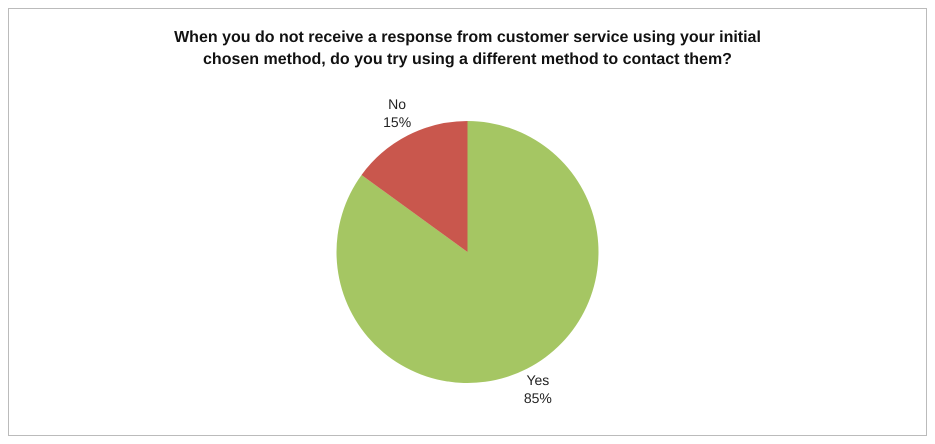 The image size is (935, 444). I want to click on chart-title: When you do not receive a response from customer service using your initial chosen method, do you try using a different method to contact them?, so click(467, 49).